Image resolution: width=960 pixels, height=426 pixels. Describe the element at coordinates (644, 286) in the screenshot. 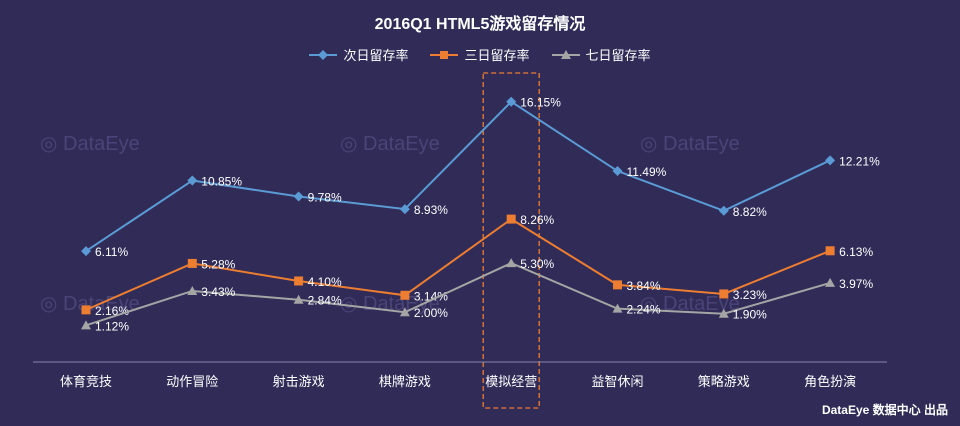

I see `data-label: 3.84%` at that location.